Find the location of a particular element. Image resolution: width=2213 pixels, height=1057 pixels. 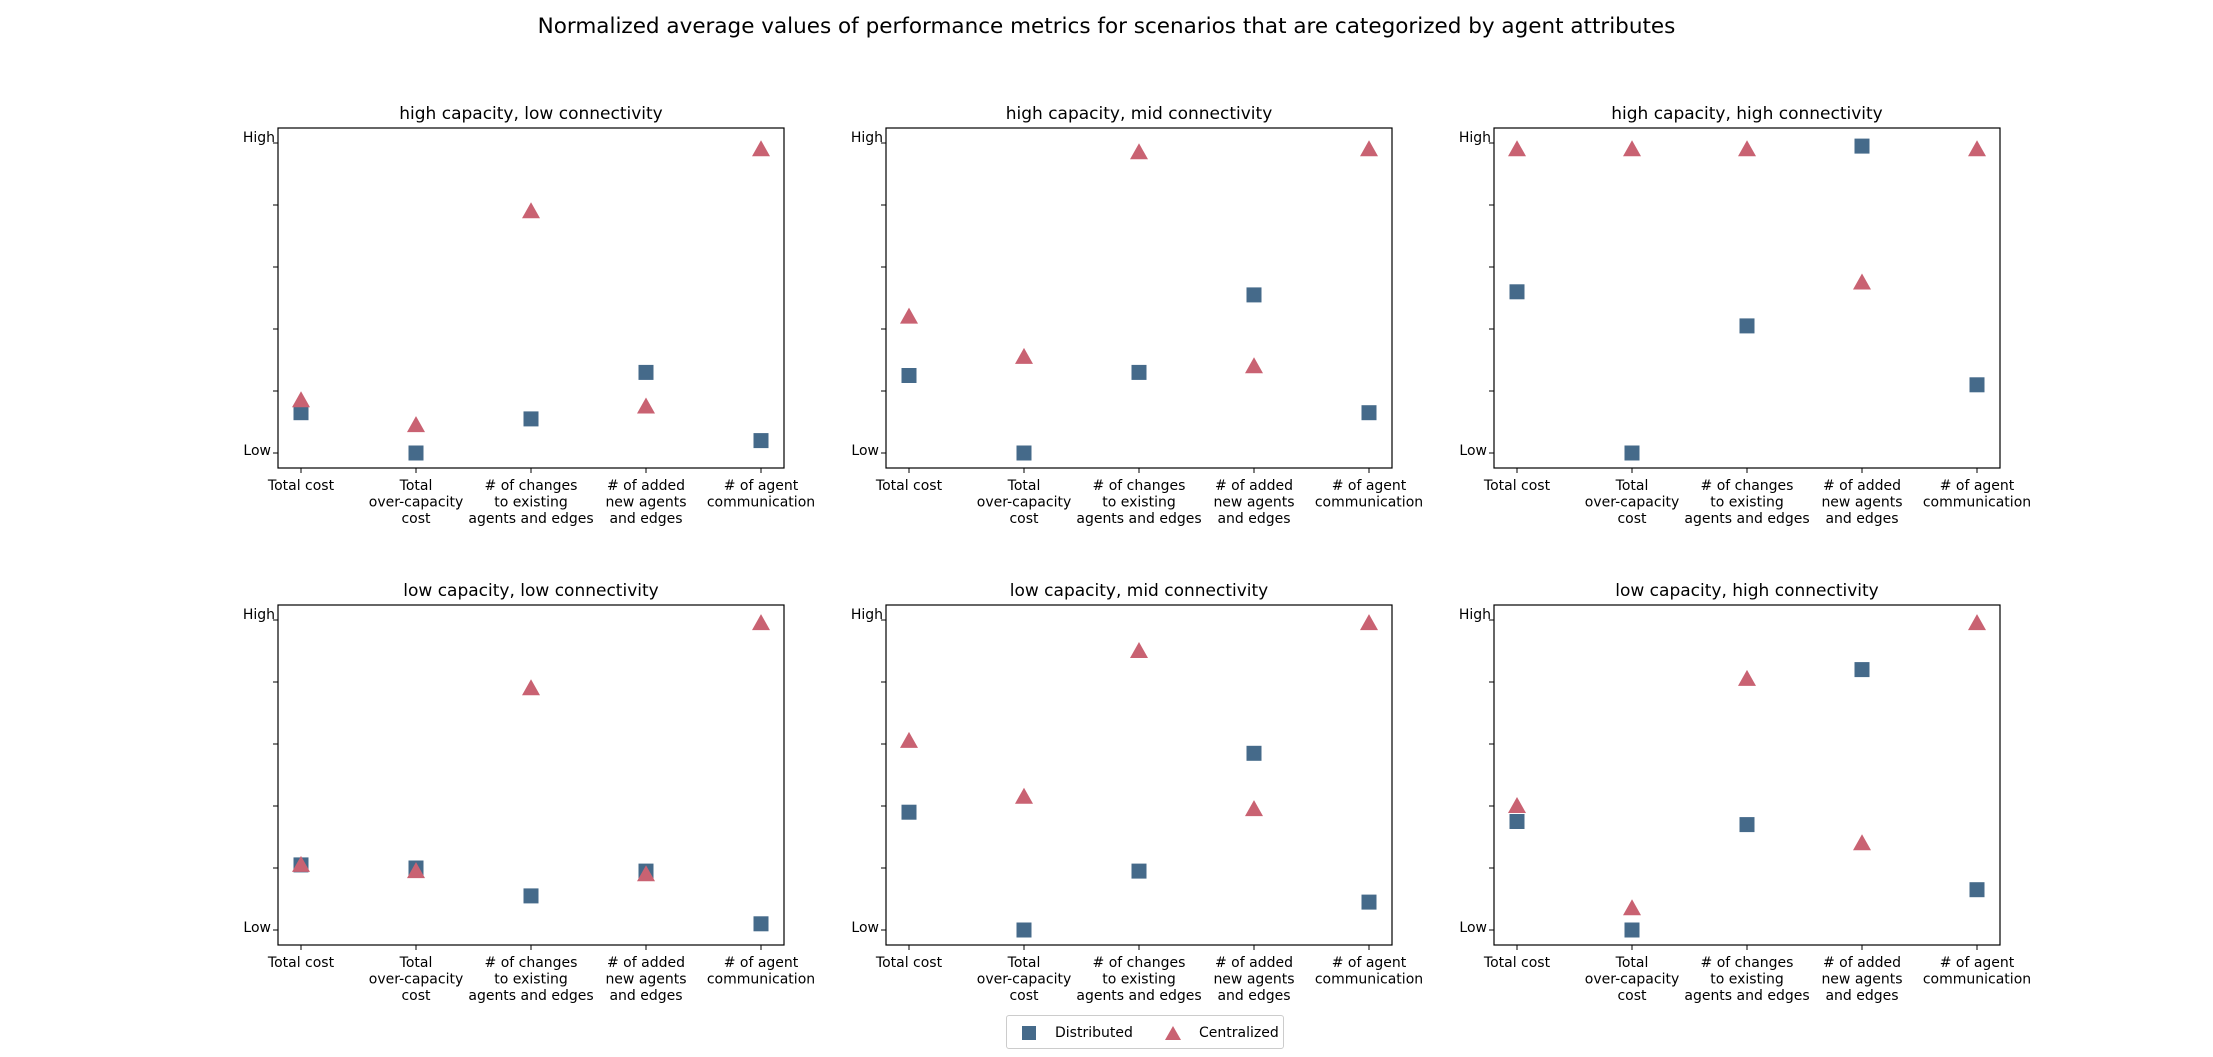

legend-entry-centralized: Centralized is located at coordinates (1221, 1033).